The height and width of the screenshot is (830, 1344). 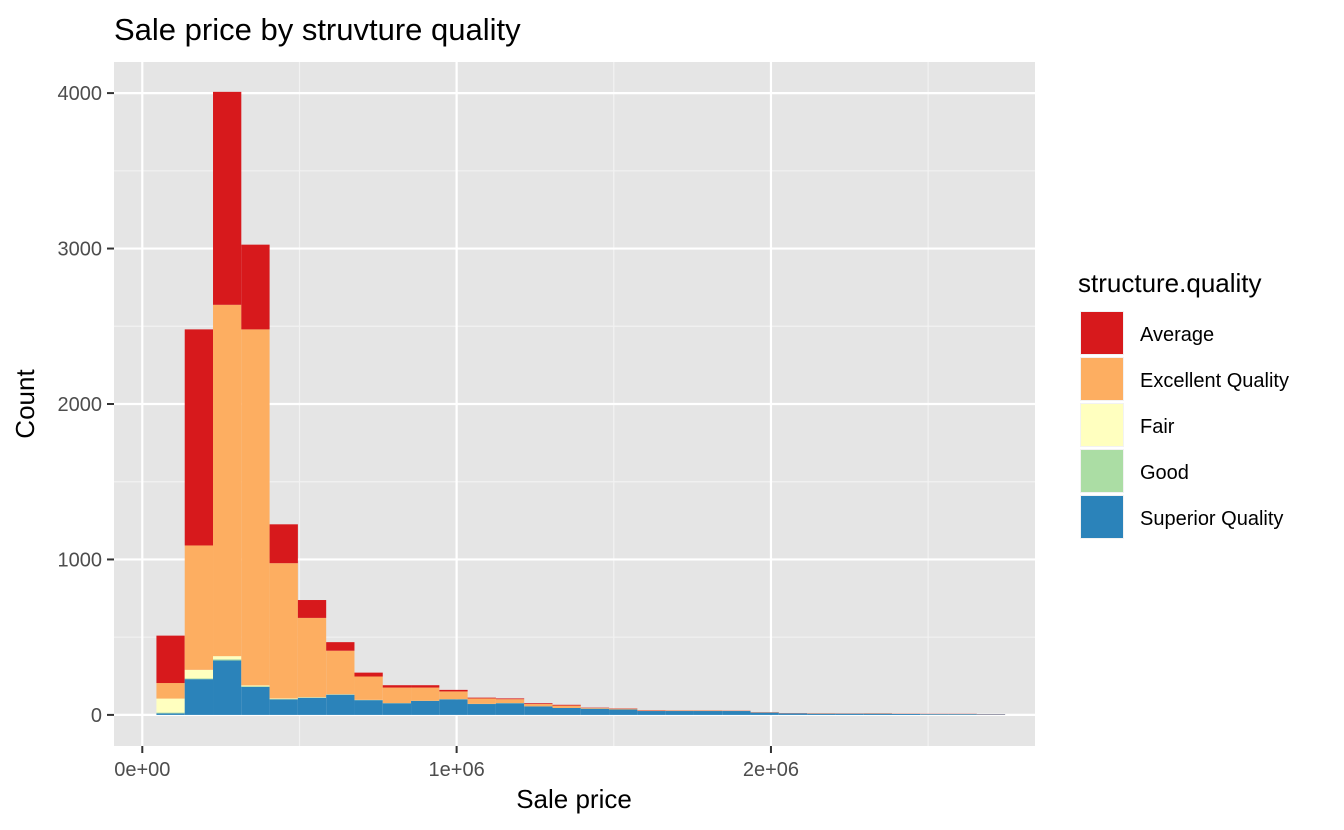 What do you see at coordinates (1177, 335) in the screenshot?
I see `legend-label: Average` at bounding box center [1177, 335].